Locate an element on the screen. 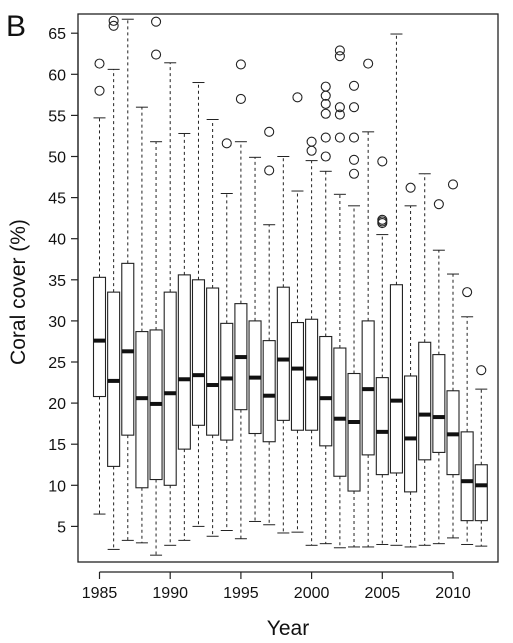  iqr-box-1991 is located at coordinates (184, 362).